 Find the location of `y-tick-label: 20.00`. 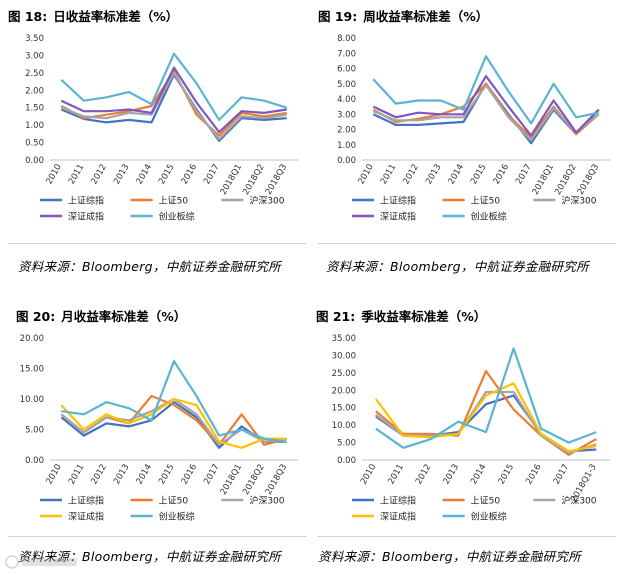

y-tick-label: 20.00 is located at coordinates (344, 391).